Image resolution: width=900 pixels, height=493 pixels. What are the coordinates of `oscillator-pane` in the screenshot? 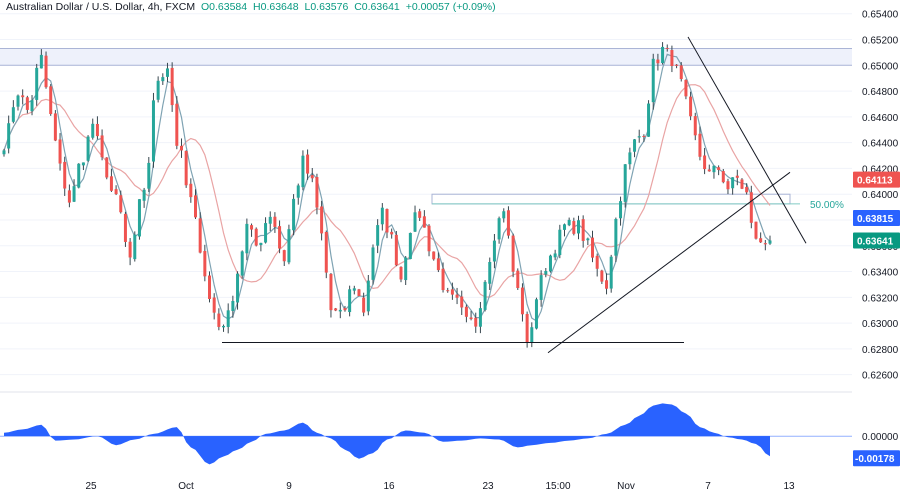 It's located at (426, 428).